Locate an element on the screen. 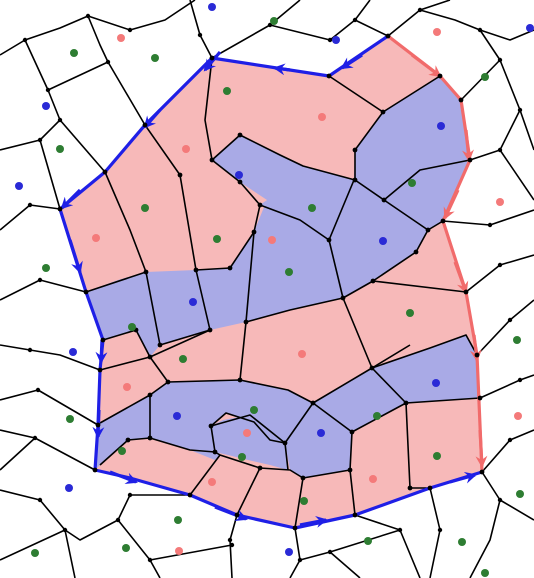 This screenshot has width=534, height=578. blue-band-center-right is located at coordinates (319, 239).